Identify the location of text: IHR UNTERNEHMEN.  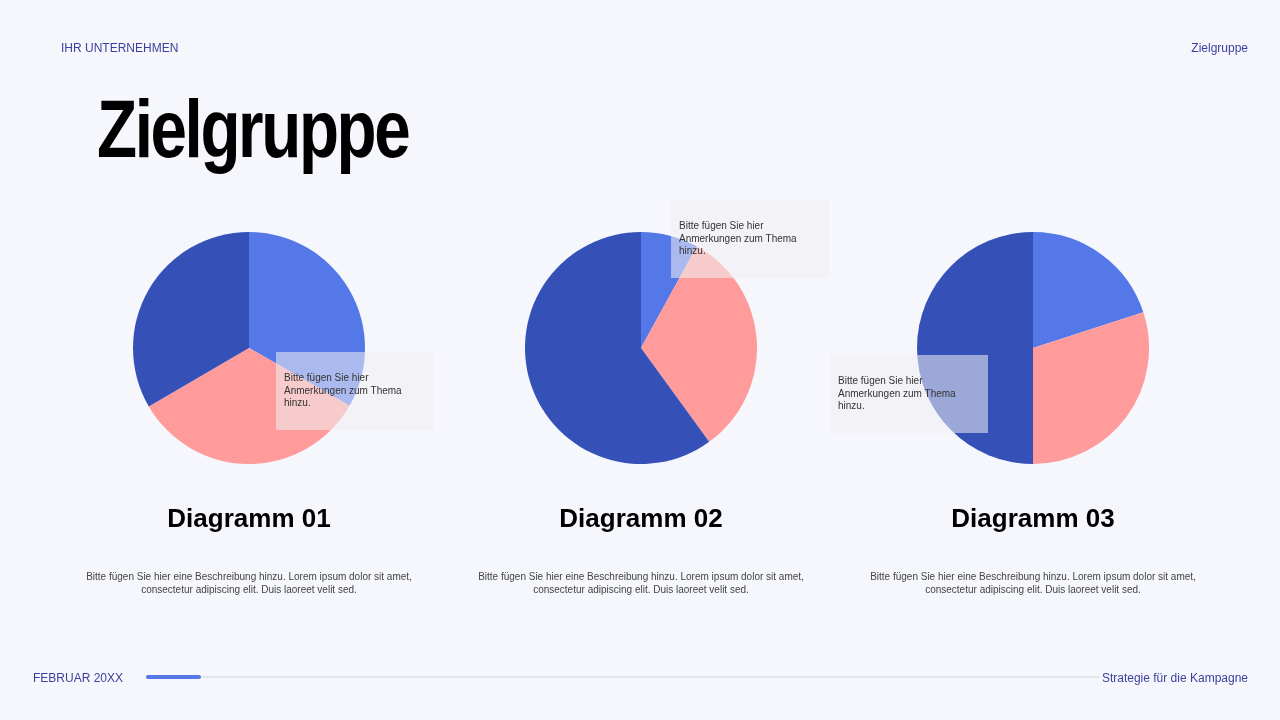
(120, 48).